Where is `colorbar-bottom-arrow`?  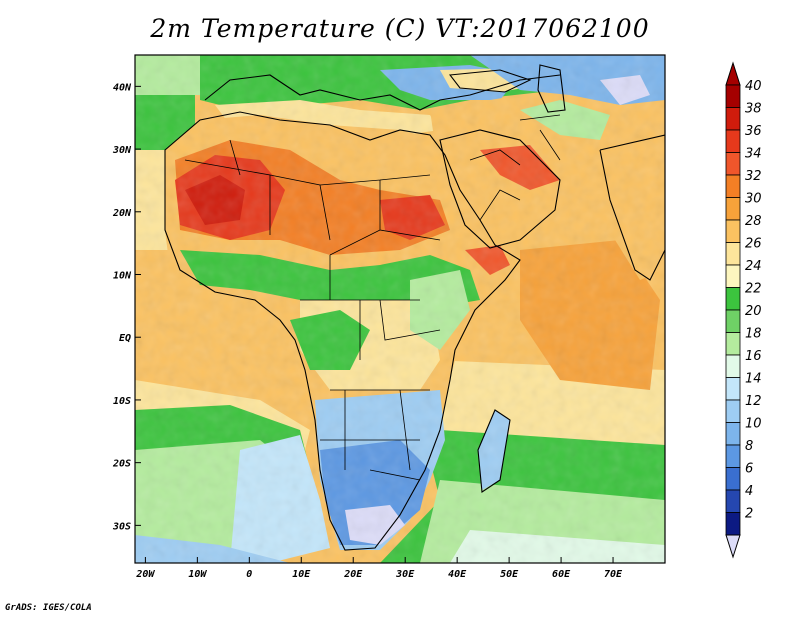 colorbar-bottom-arrow is located at coordinates (733, 546).